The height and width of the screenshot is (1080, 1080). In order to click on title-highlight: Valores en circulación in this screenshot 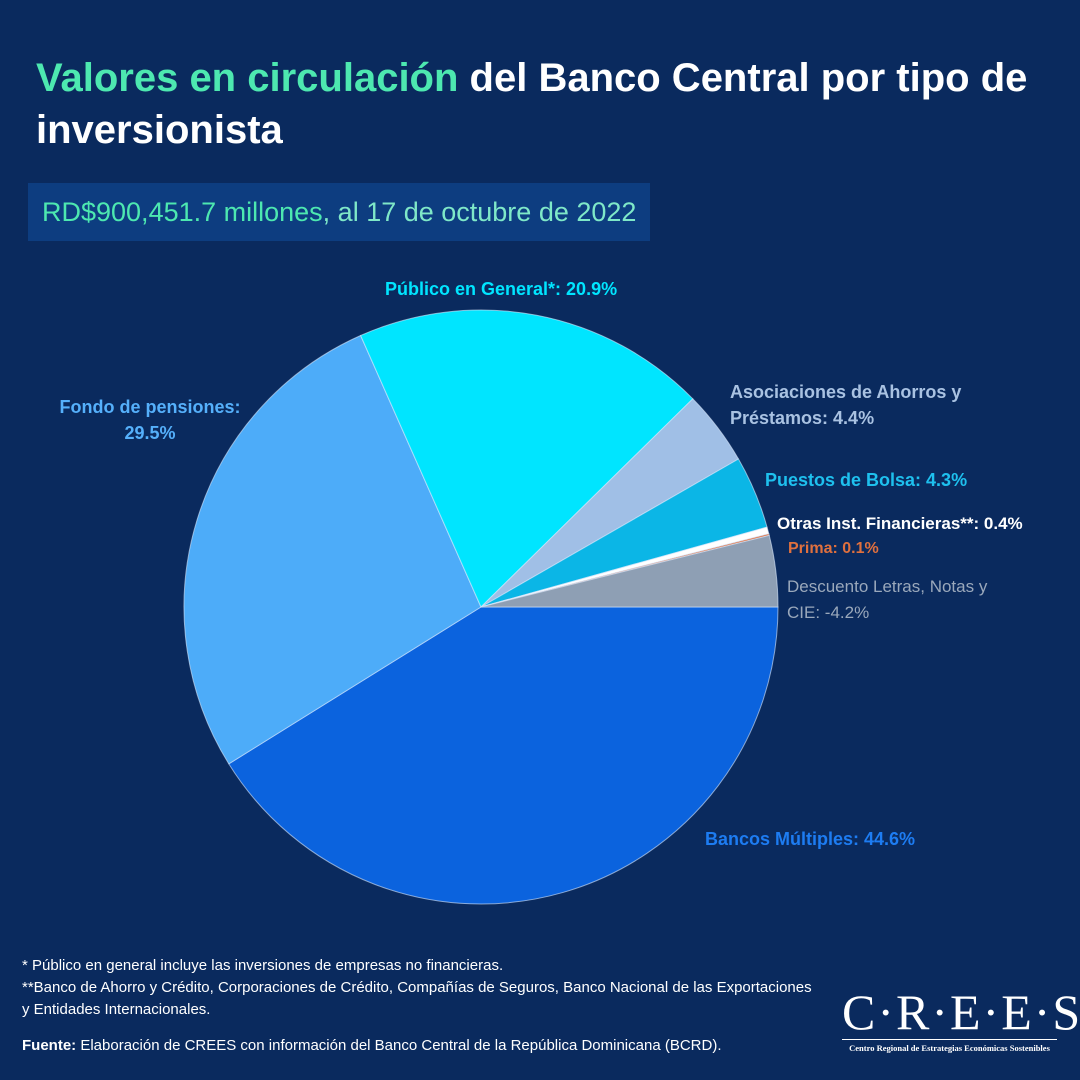, I will do `click(247, 78)`.